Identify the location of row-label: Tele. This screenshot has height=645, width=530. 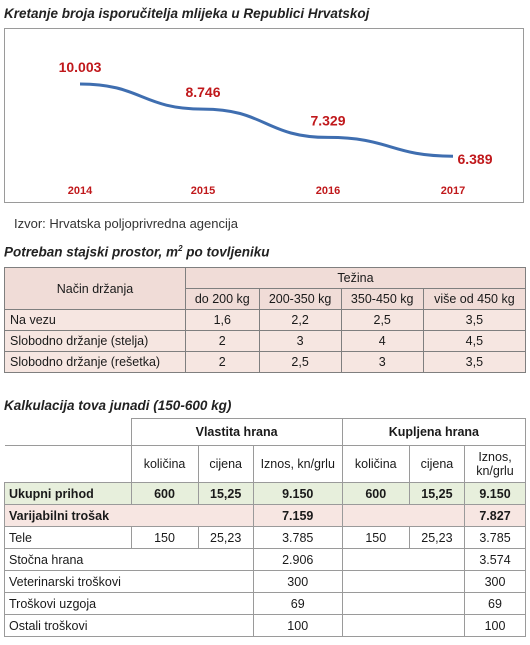
(68, 537).